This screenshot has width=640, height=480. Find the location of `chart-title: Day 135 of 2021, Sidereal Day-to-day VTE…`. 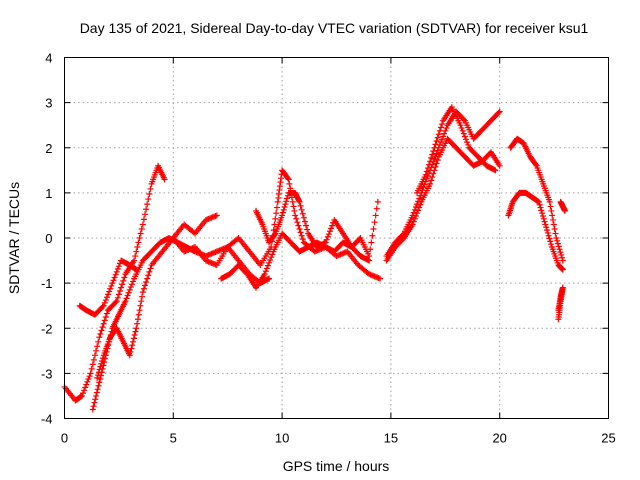

chart-title: Day 135 of 2021, Sidereal Day-to-day VTE… is located at coordinates (334, 28).